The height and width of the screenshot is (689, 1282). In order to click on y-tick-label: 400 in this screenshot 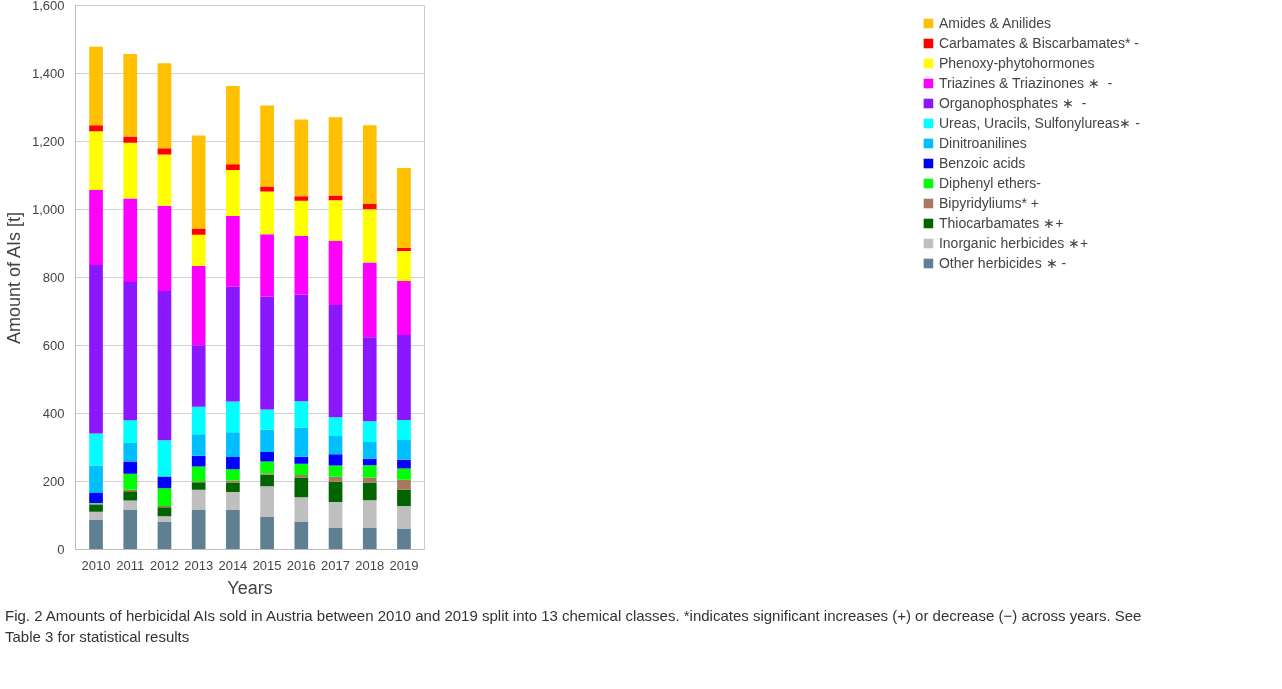, I will do `click(53, 413)`.